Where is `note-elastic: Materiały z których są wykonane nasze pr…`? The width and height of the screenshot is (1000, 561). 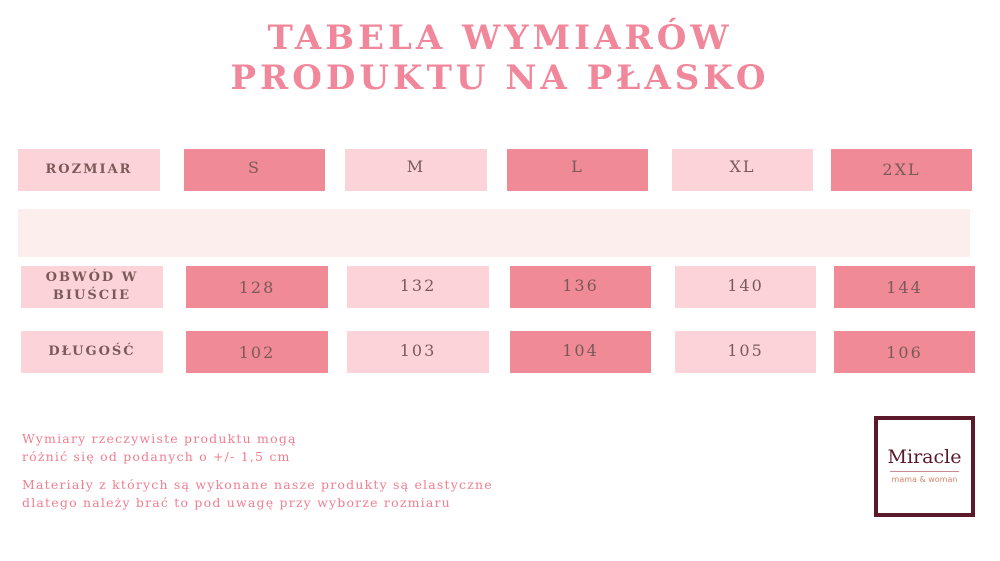 note-elastic: Materiały z których są wykonane nasze pr… is located at coordinates (257, 493).